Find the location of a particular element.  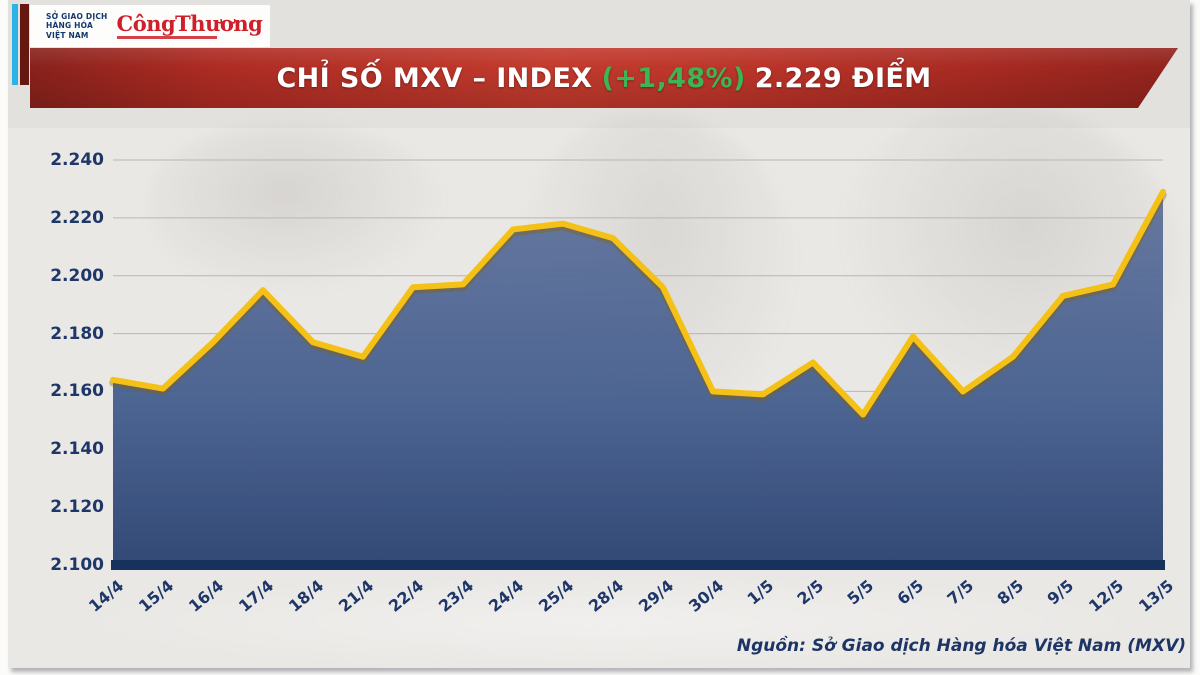

bottom-light-texture is located at coordinates (610, 622).